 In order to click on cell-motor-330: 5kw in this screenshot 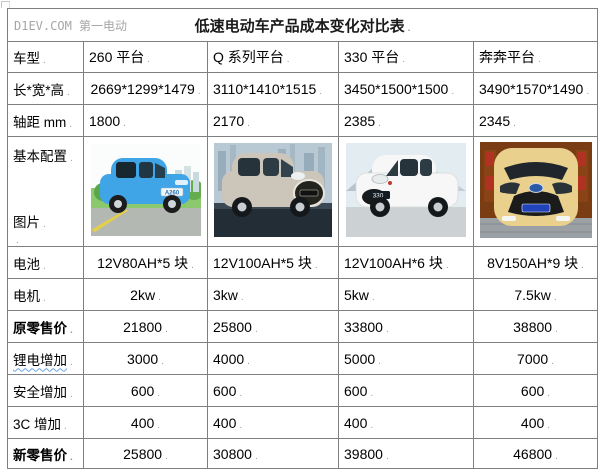, I will do `click(406, 294)`.